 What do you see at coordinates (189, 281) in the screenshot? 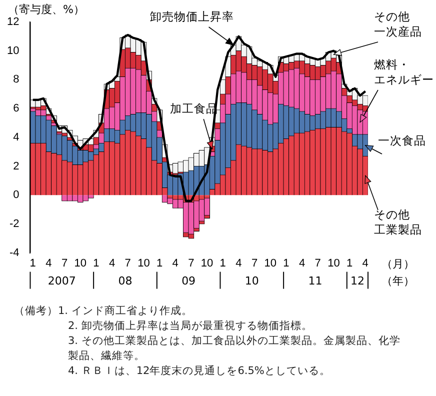
I see `text: 09` at bounding box center [189, 281].